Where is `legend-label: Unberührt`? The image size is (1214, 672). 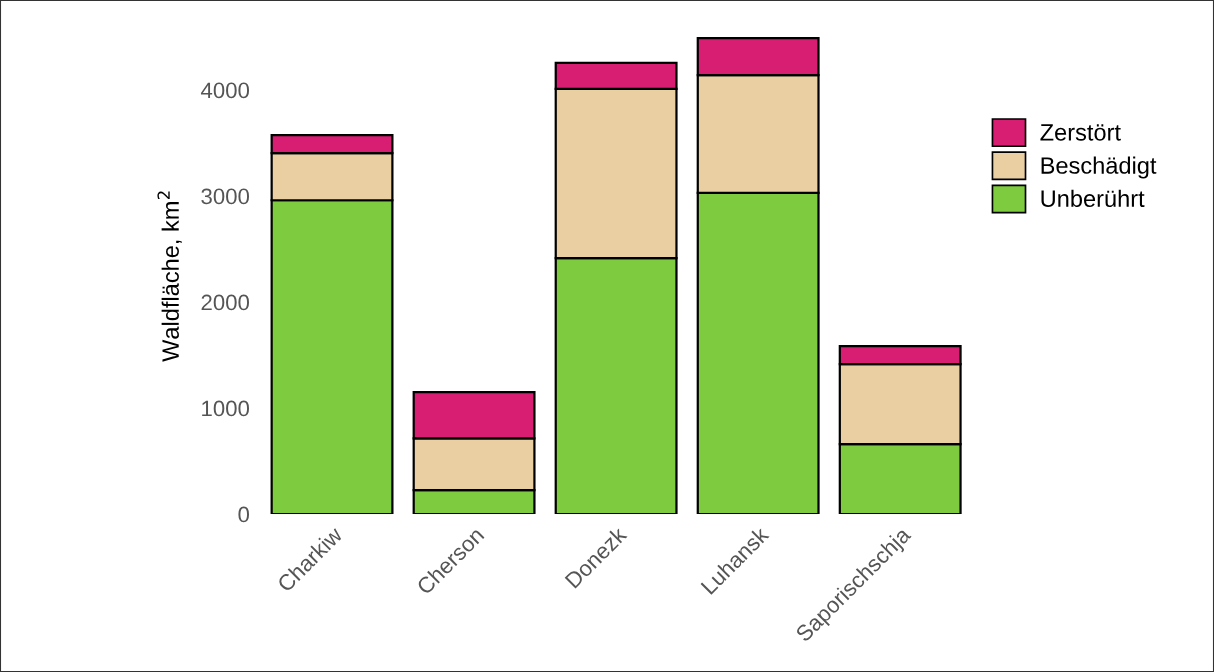 legend-label: Unberührt is located at coordinates (1093, 198).